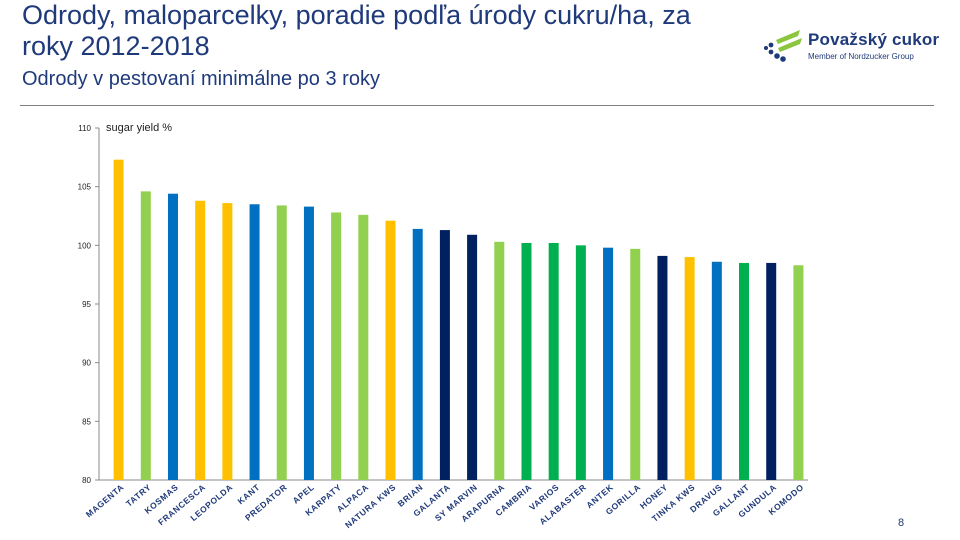  Describe the element at coordinates (861, 56) in the screenshot. I see `logo-tagline: Member of Nordzucker Group` at that location.